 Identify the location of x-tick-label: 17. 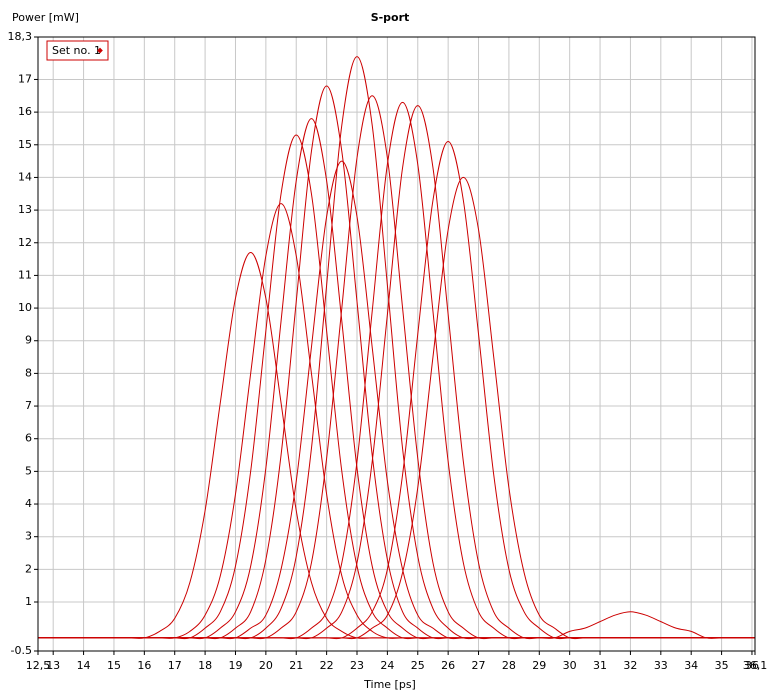
(175, 665).